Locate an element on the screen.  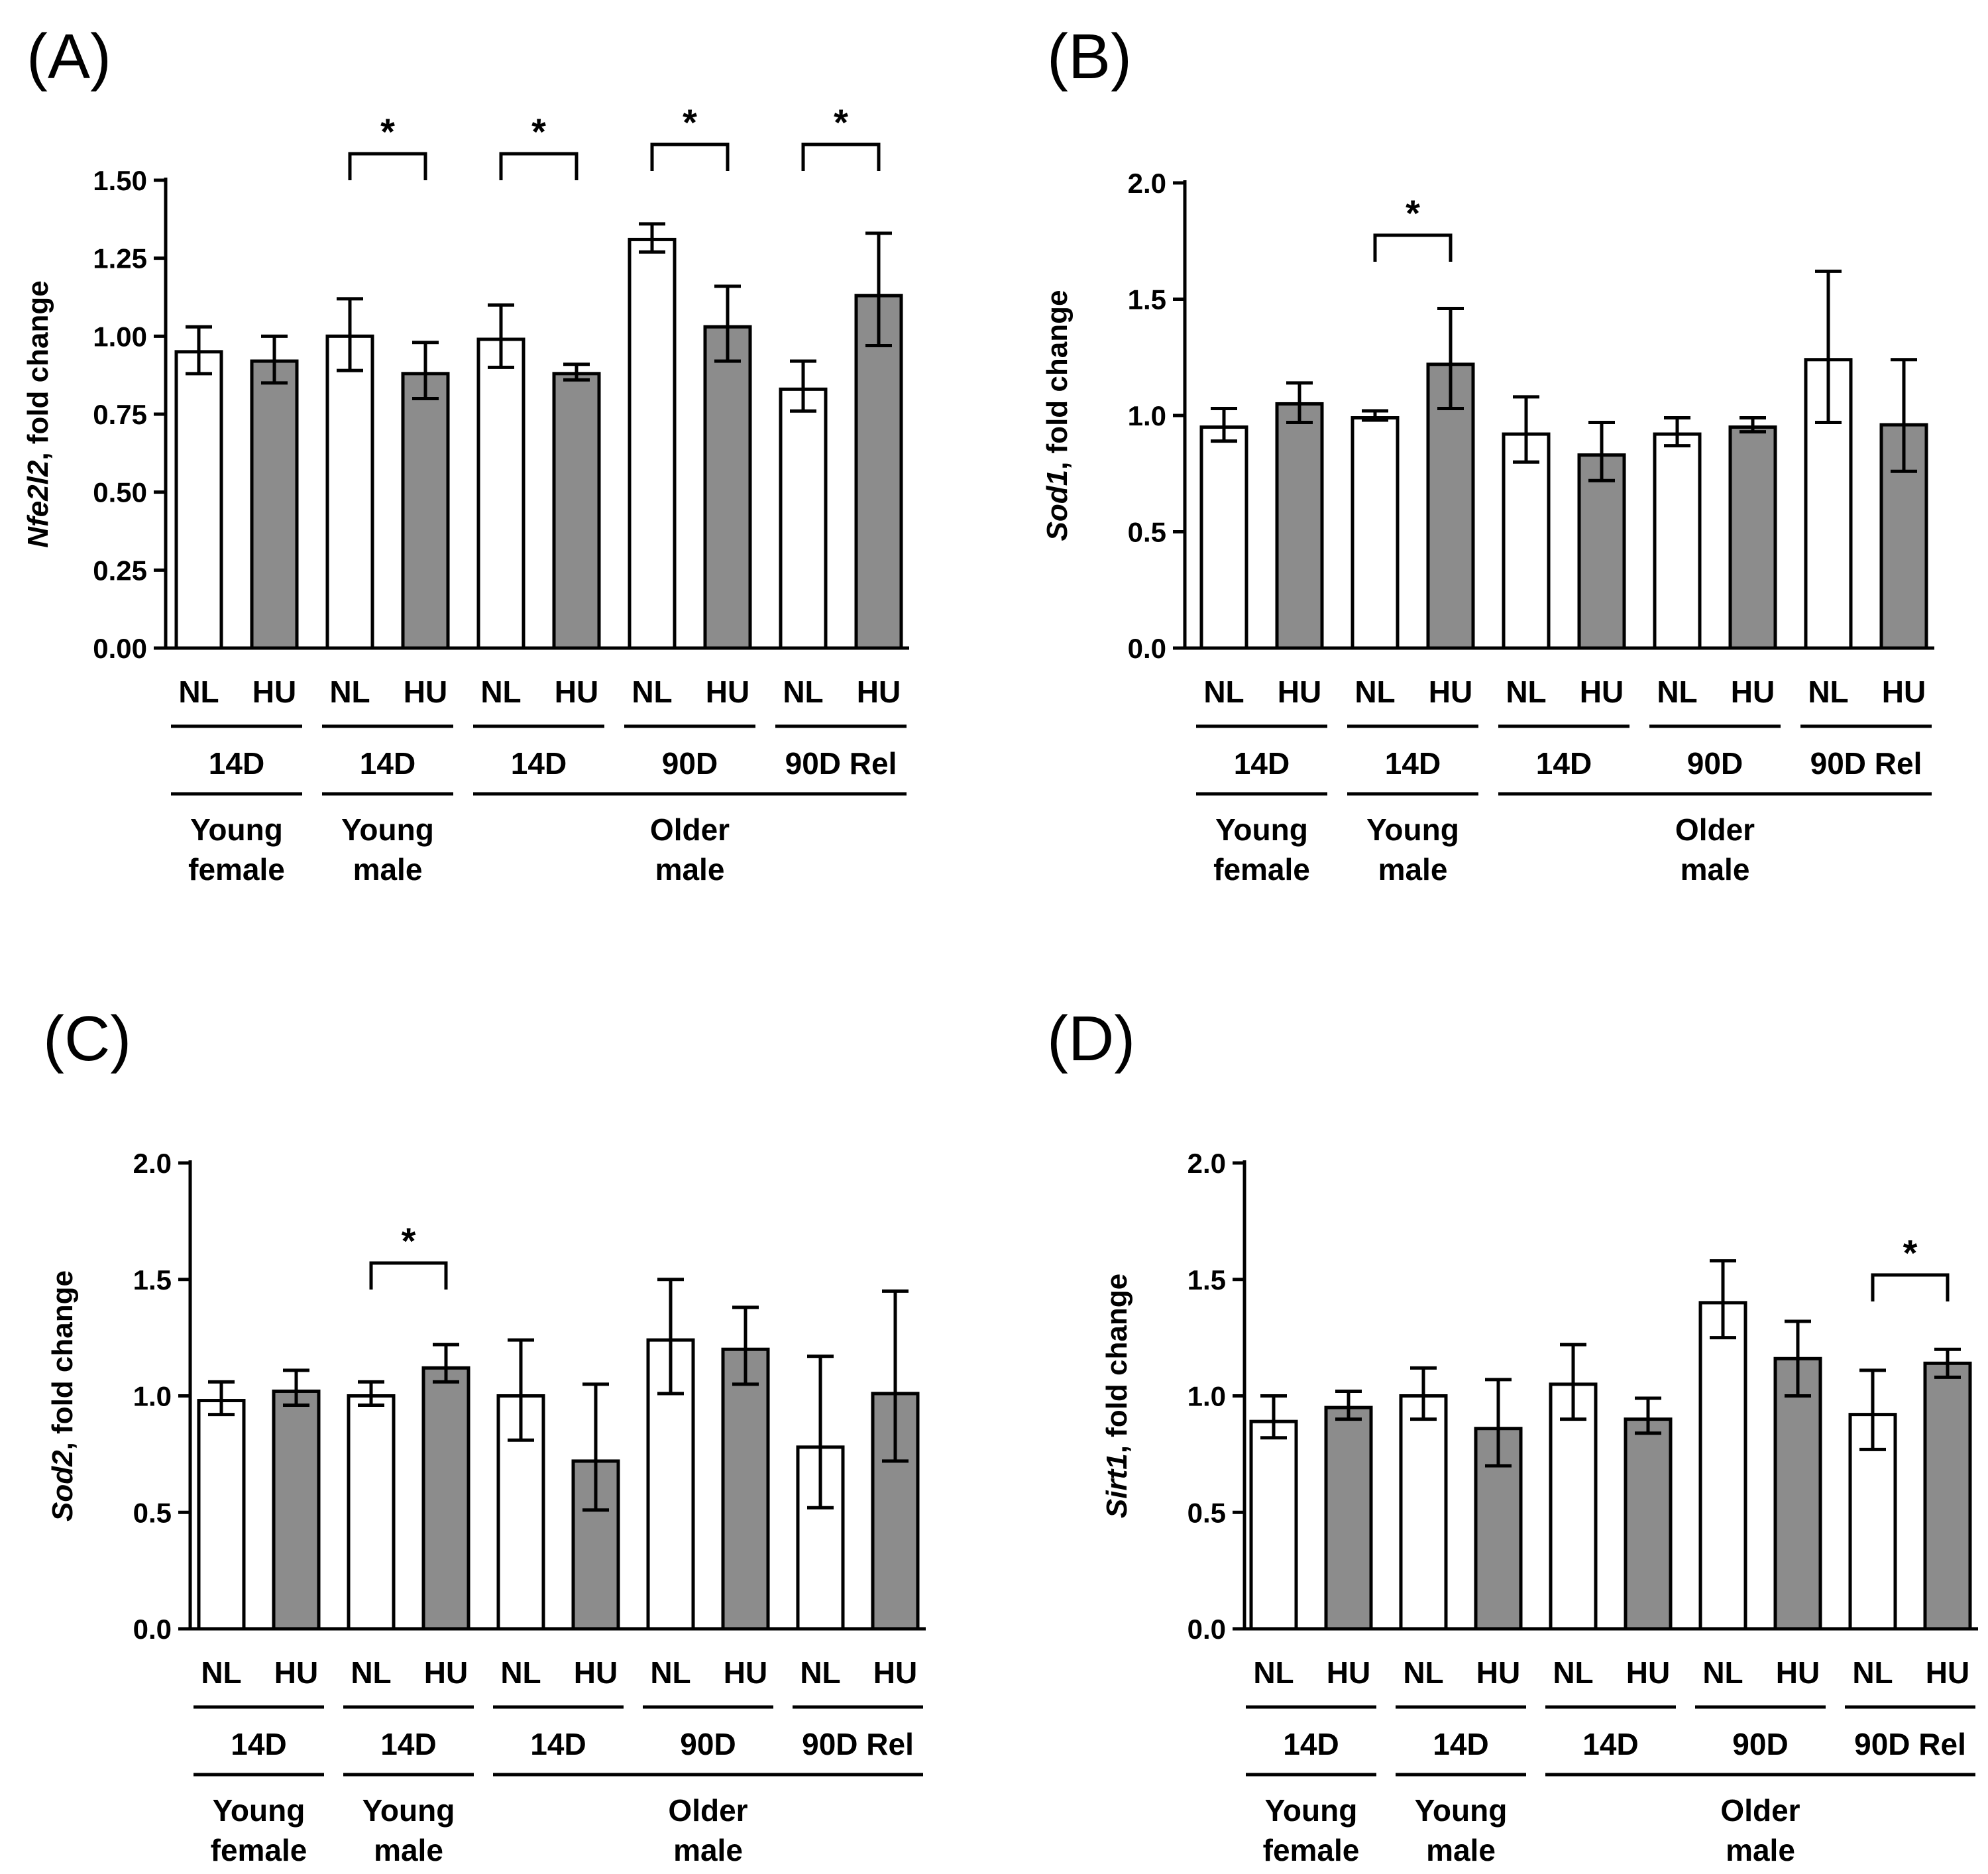
y-tick-label: 1.0 is located at coordinates (1147, 415).